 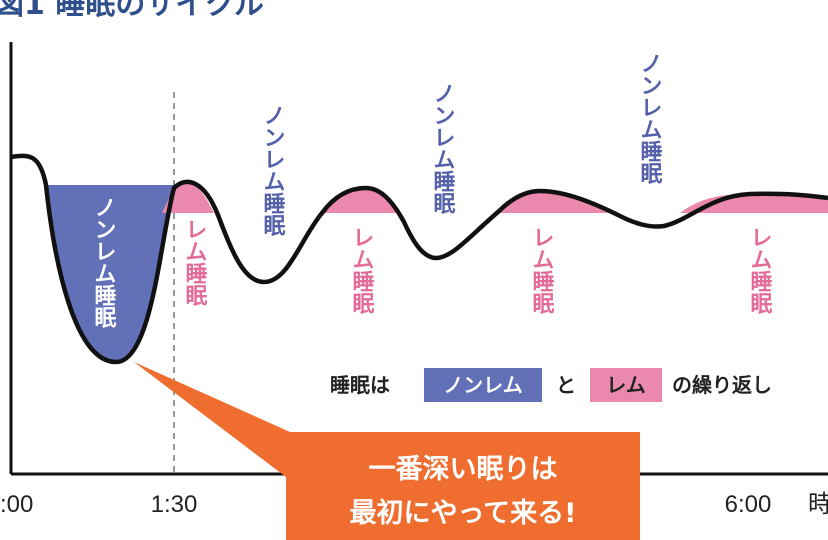 I want to click on legend-rem-label: レム, so click(x=626, y=385).